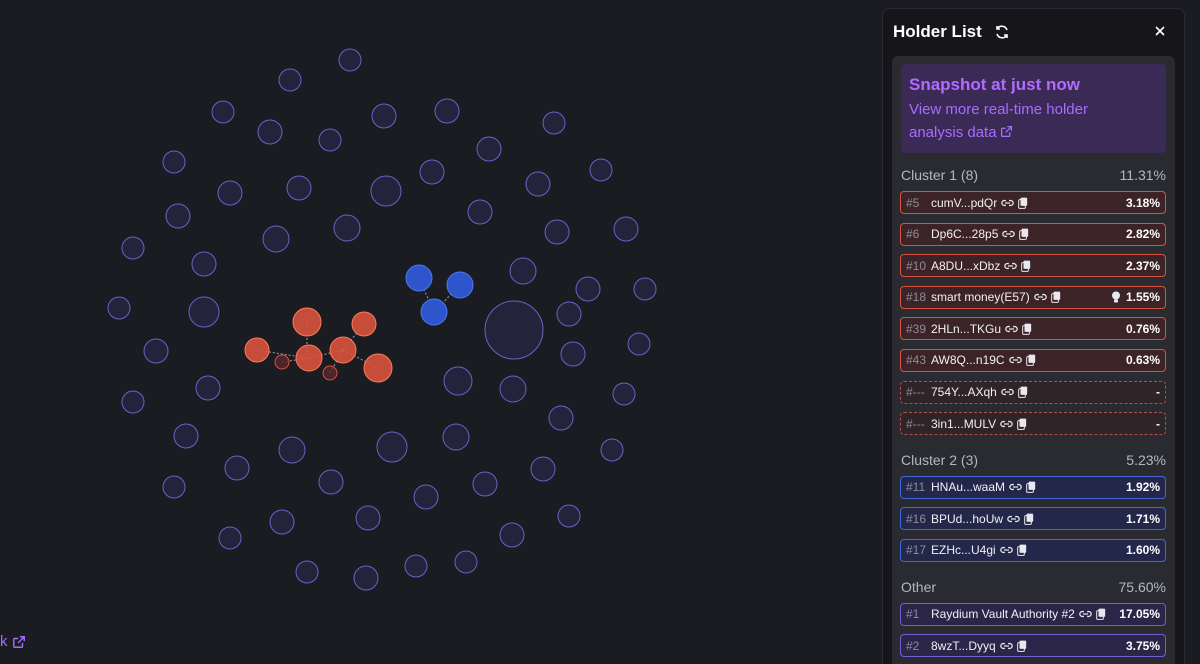 This screenshot has height=664, width=1200. I want to click on holder-row: #16 BPUd...hoUw 1.71%, so click(1033, 519).